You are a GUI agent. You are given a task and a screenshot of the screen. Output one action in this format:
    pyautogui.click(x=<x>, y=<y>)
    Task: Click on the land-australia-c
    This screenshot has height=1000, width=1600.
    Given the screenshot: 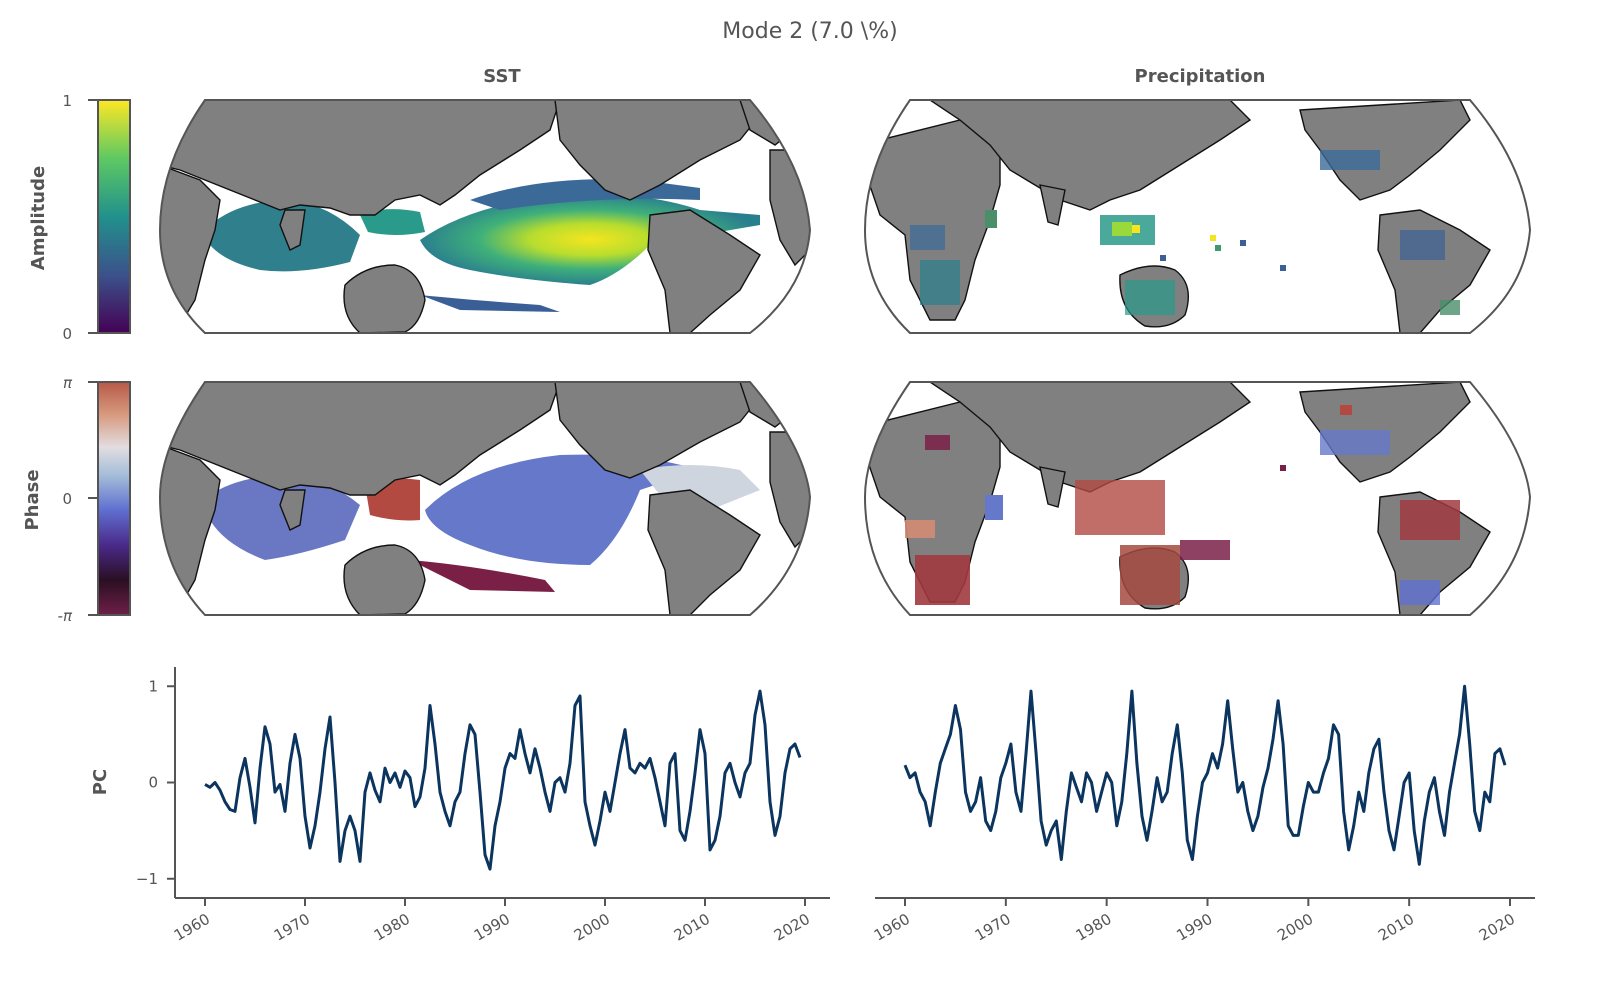 What is the action you would take?
    pyautogui.click(x=384, y=579)
    